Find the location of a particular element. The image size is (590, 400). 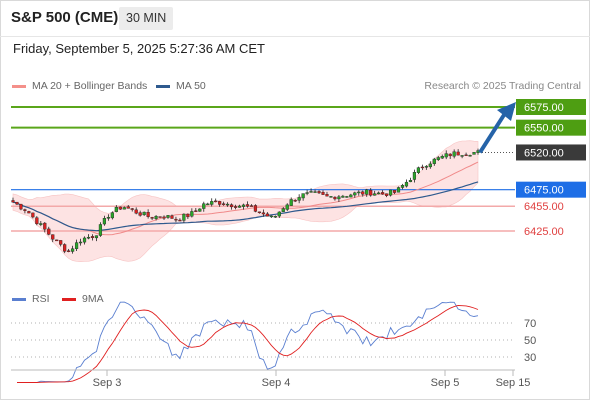

9ma-swatch is located at coordinates (69, 299).